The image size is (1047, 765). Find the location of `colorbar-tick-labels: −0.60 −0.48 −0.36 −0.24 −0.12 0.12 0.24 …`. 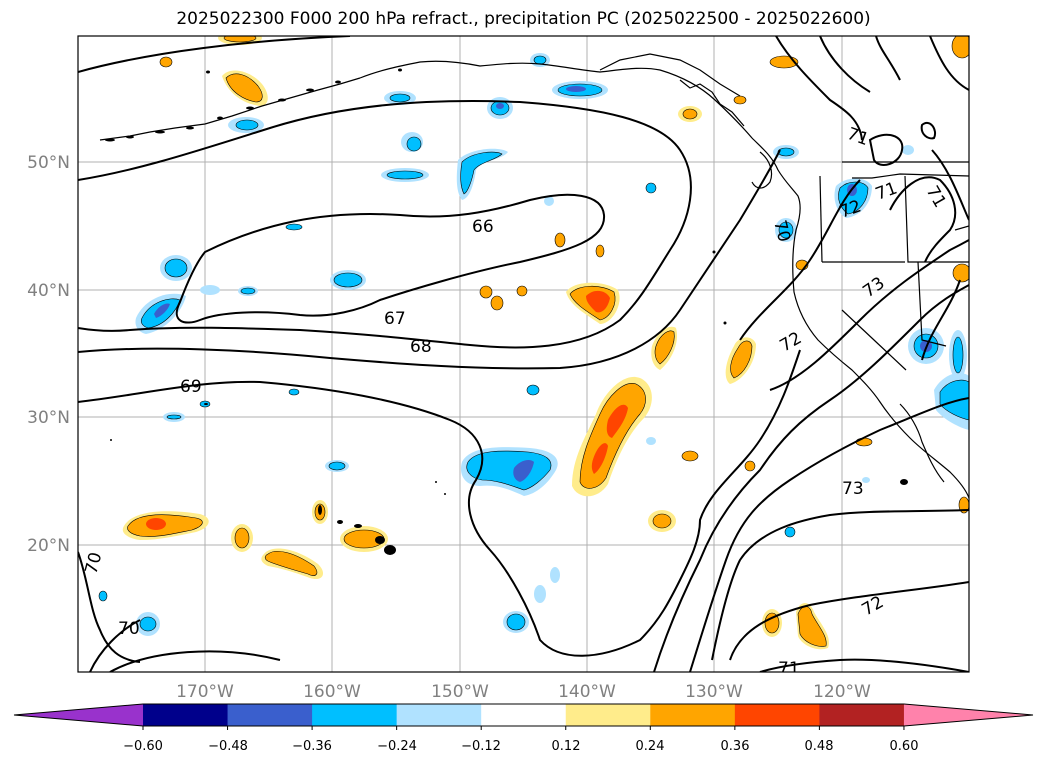

colorbar-tick-labels: −0.60 −0.48 −0.36 −0.24 −0.12 0.12 0.24 … is located at coordinates (520, 746).